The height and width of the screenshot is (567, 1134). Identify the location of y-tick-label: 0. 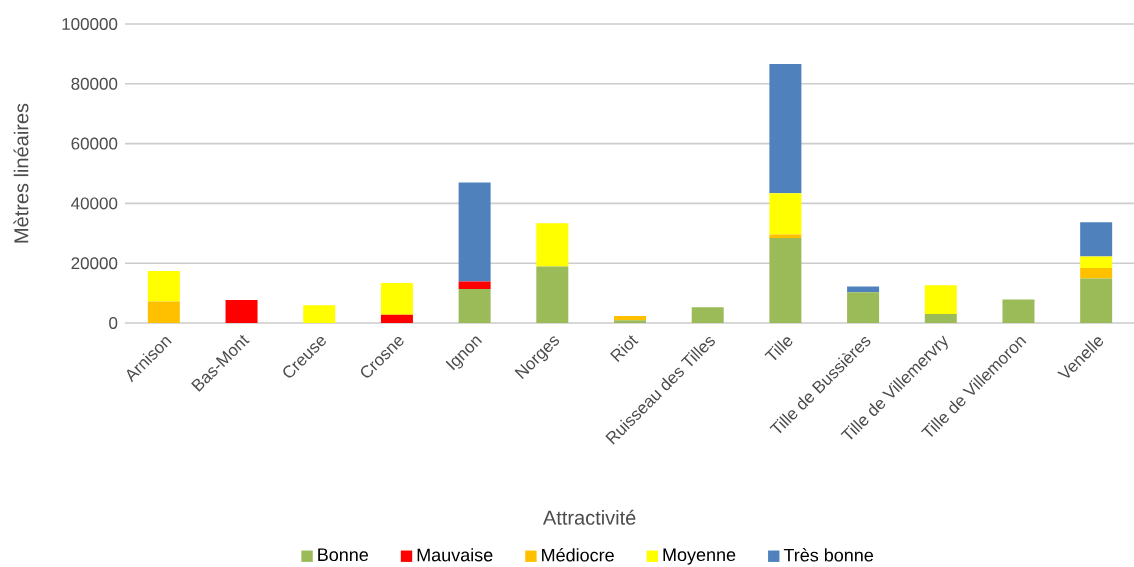
(113, 323).